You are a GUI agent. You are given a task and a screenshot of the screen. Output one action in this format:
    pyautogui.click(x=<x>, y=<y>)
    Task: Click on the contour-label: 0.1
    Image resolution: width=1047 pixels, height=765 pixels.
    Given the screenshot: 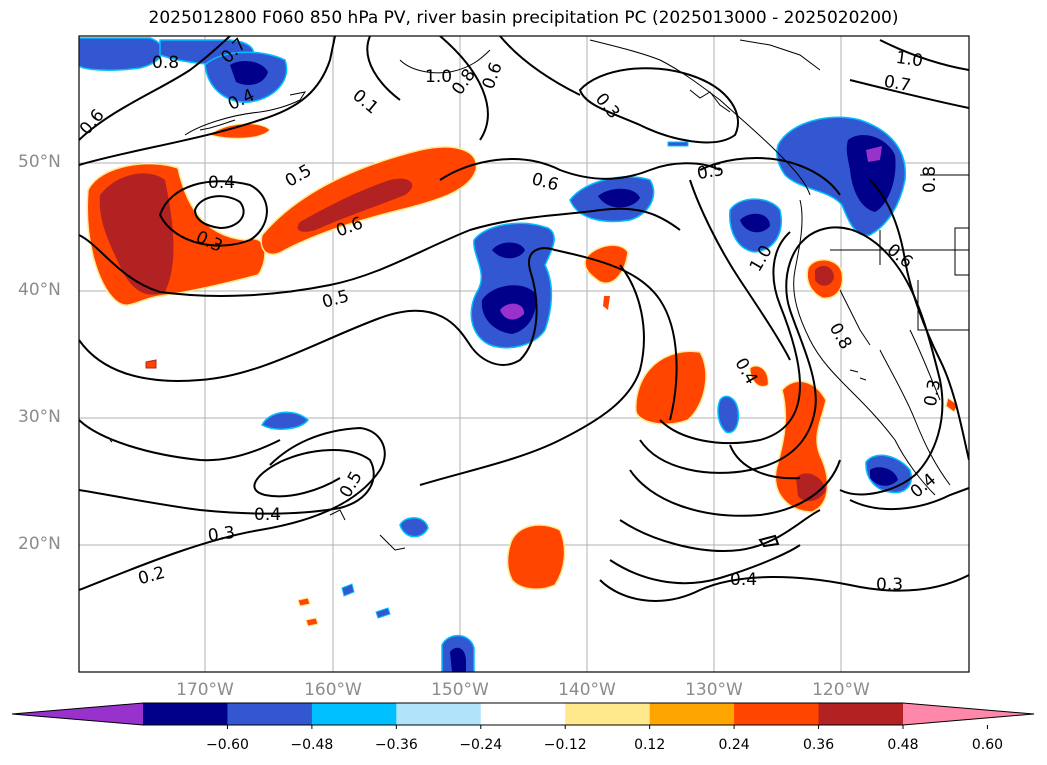 What is the action you would take?
    pyautogui.click(x=365, y=102)
    